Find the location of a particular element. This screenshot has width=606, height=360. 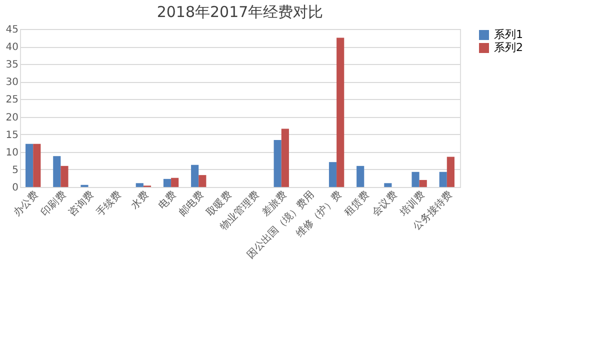

y-tick-label: 30 is located at coordinates (12, 82).